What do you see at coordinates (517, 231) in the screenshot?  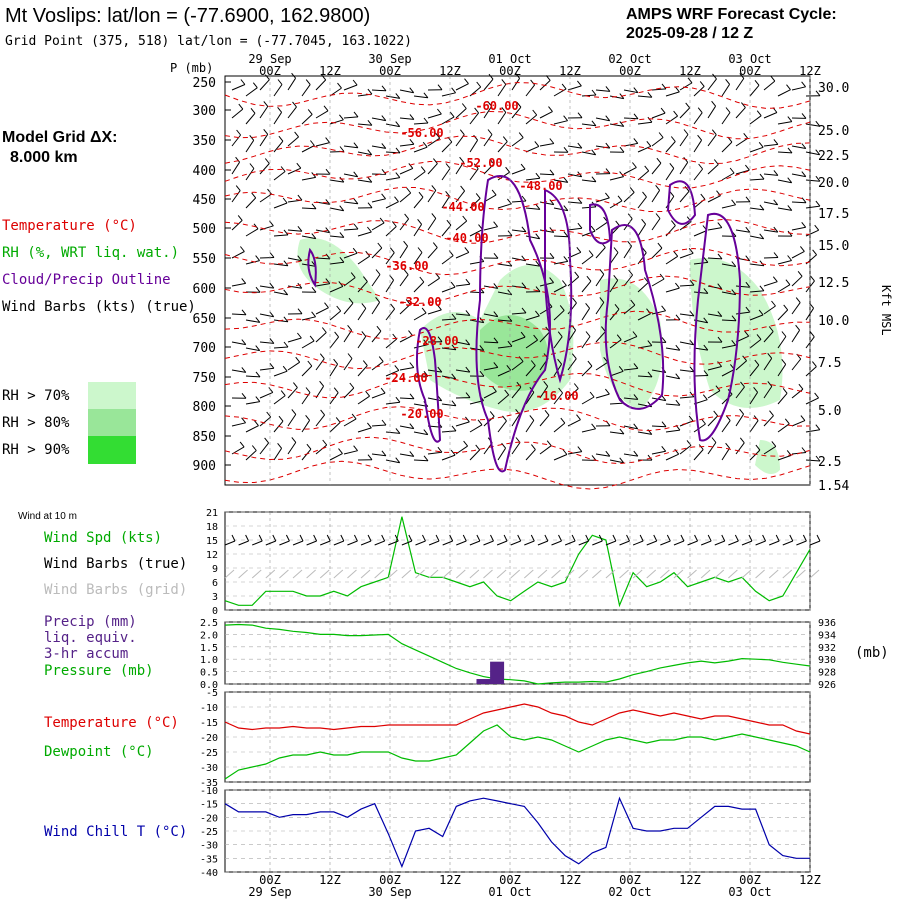 I see `isotherm` at bounding box center [517, 231].